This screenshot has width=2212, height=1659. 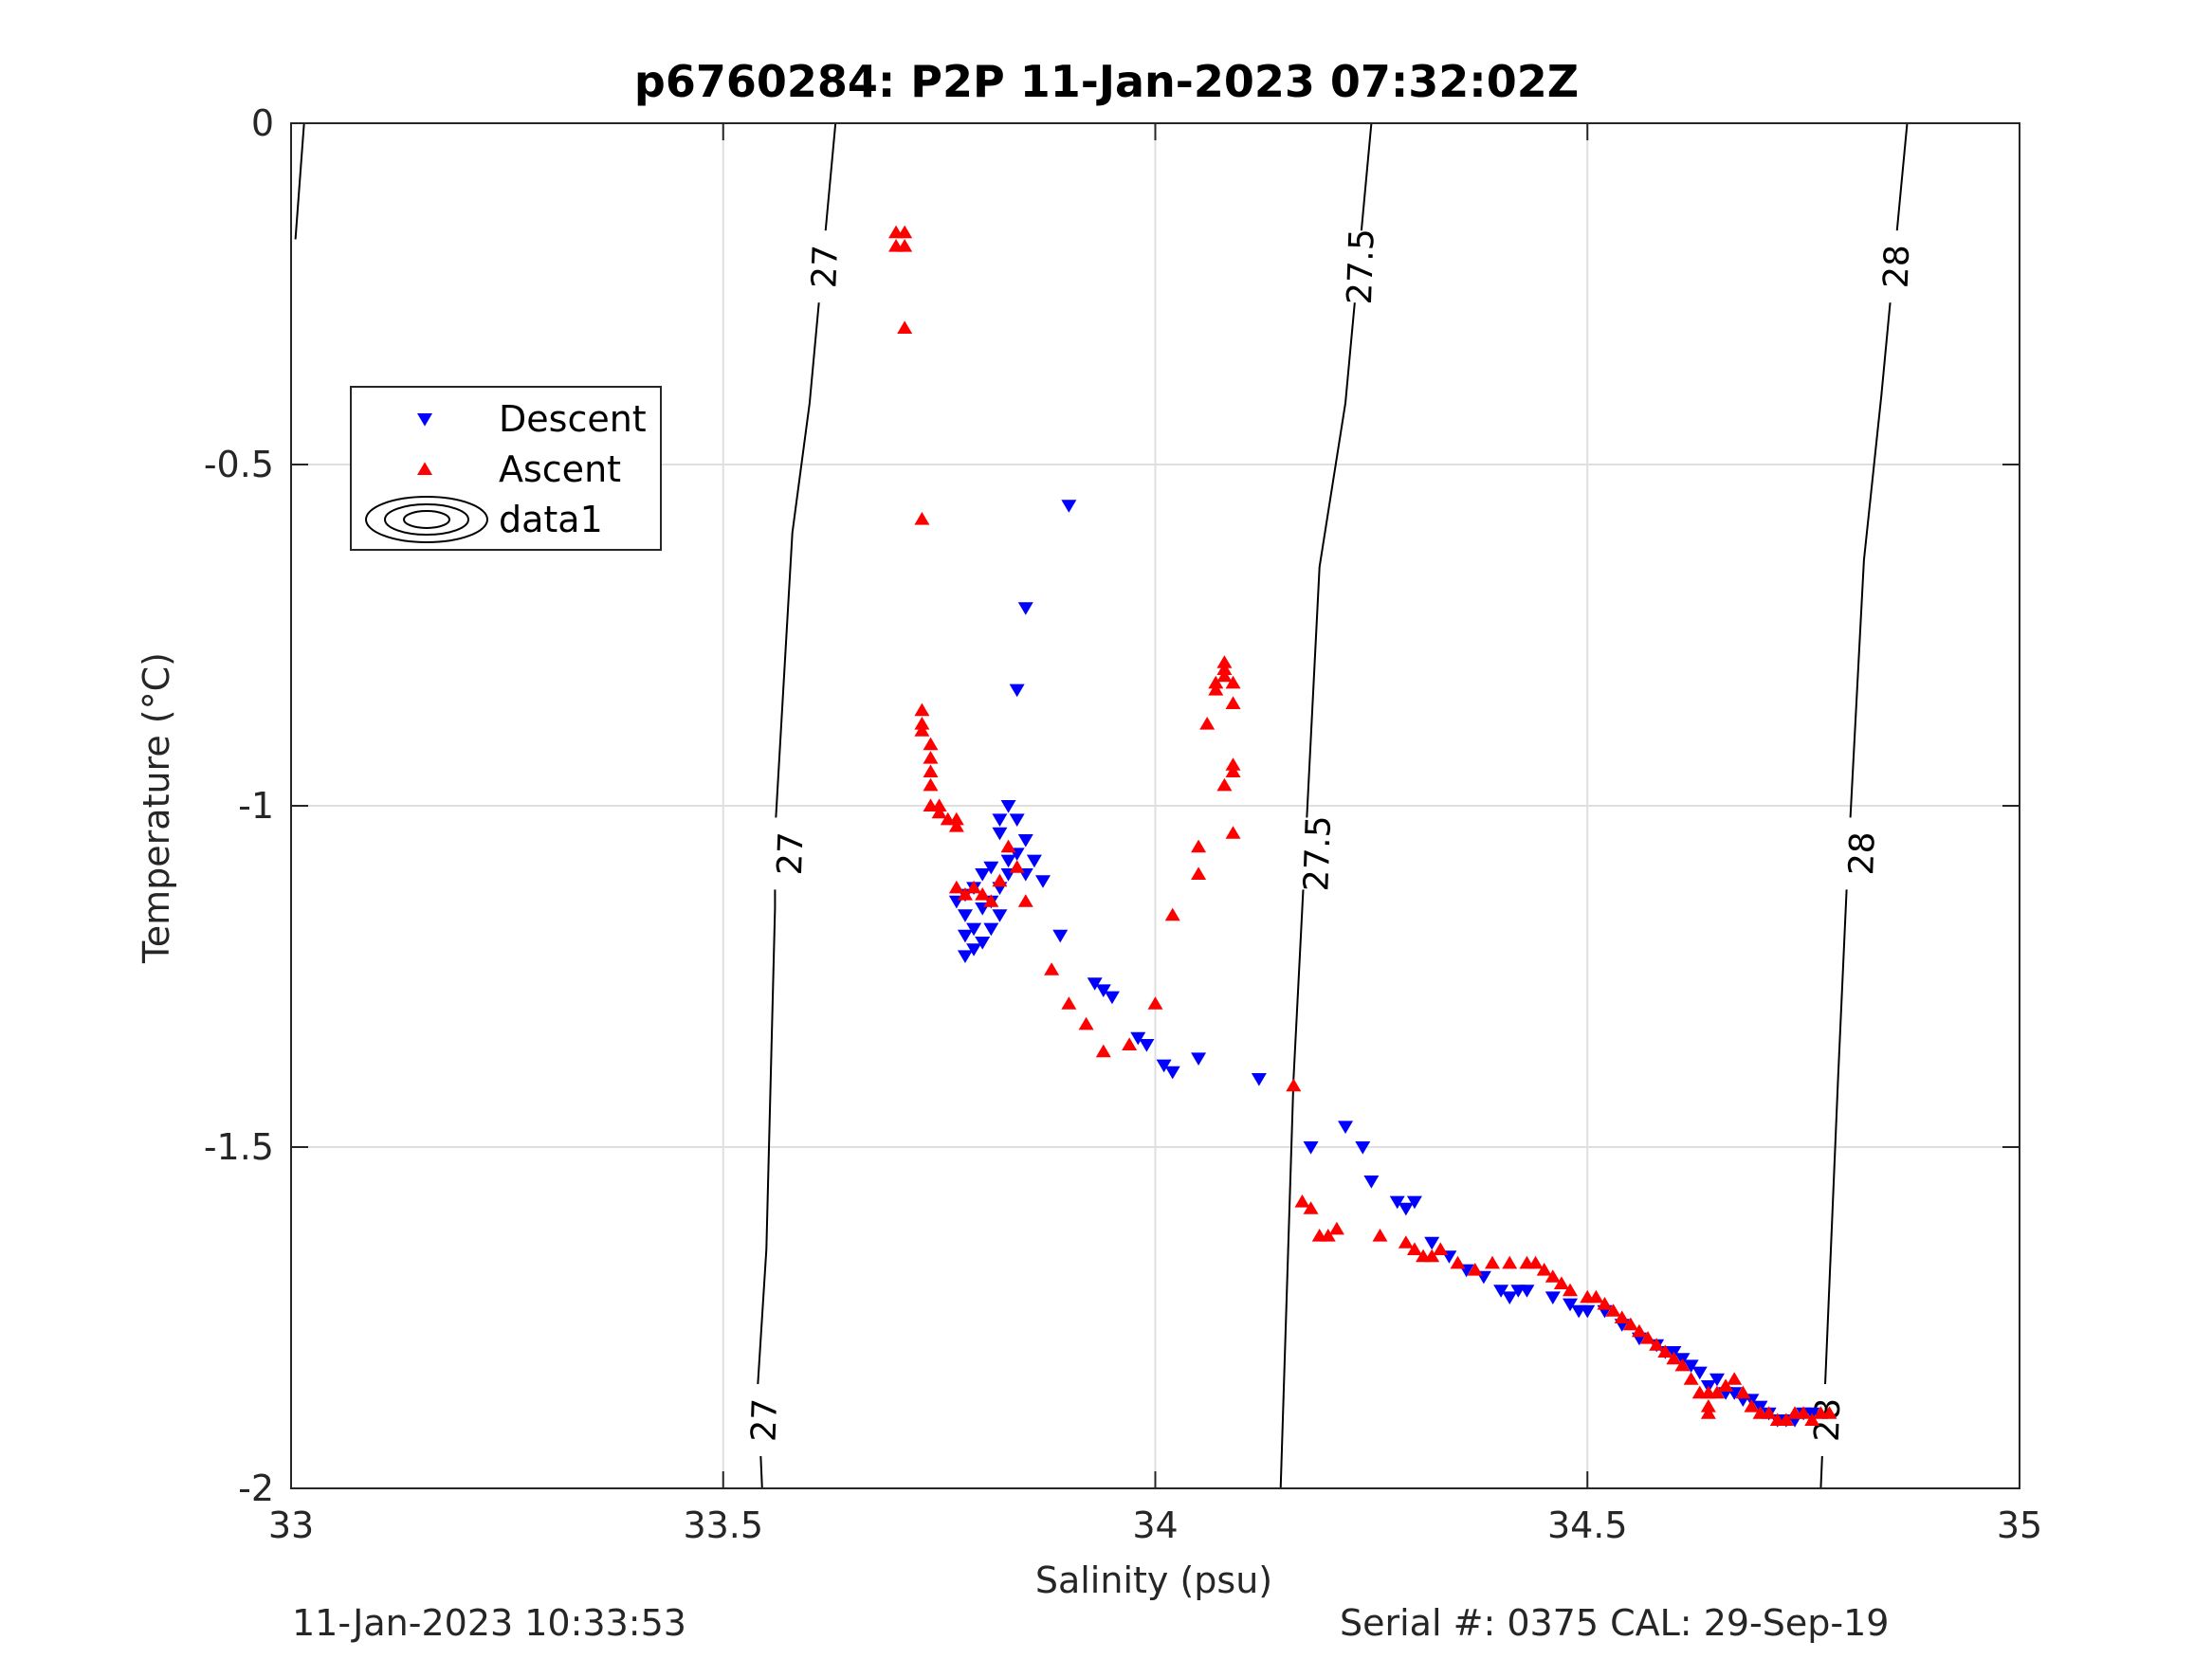 I want to click on contour-label: 27.5, so click(x=1318, y=854).